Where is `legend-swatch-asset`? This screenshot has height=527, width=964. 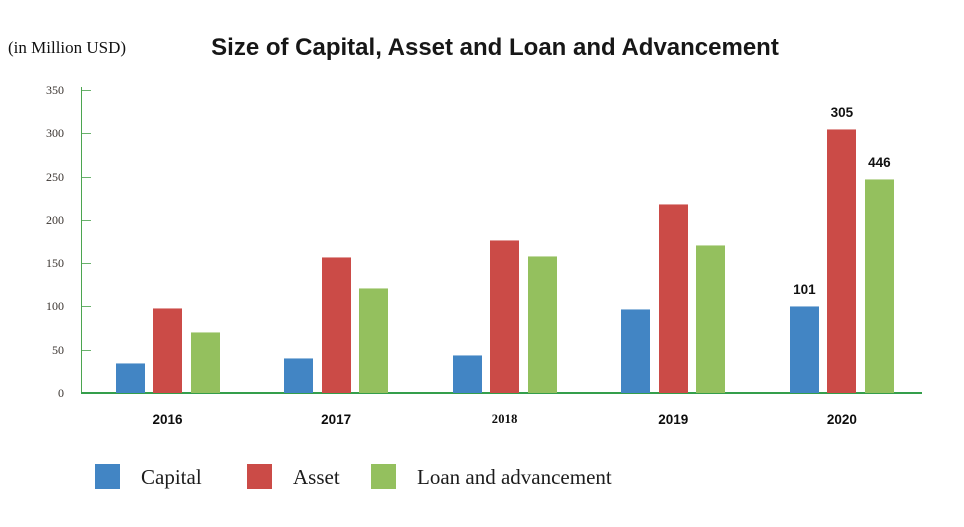 legend-swatch-asset is located at coordinates (259, 476).